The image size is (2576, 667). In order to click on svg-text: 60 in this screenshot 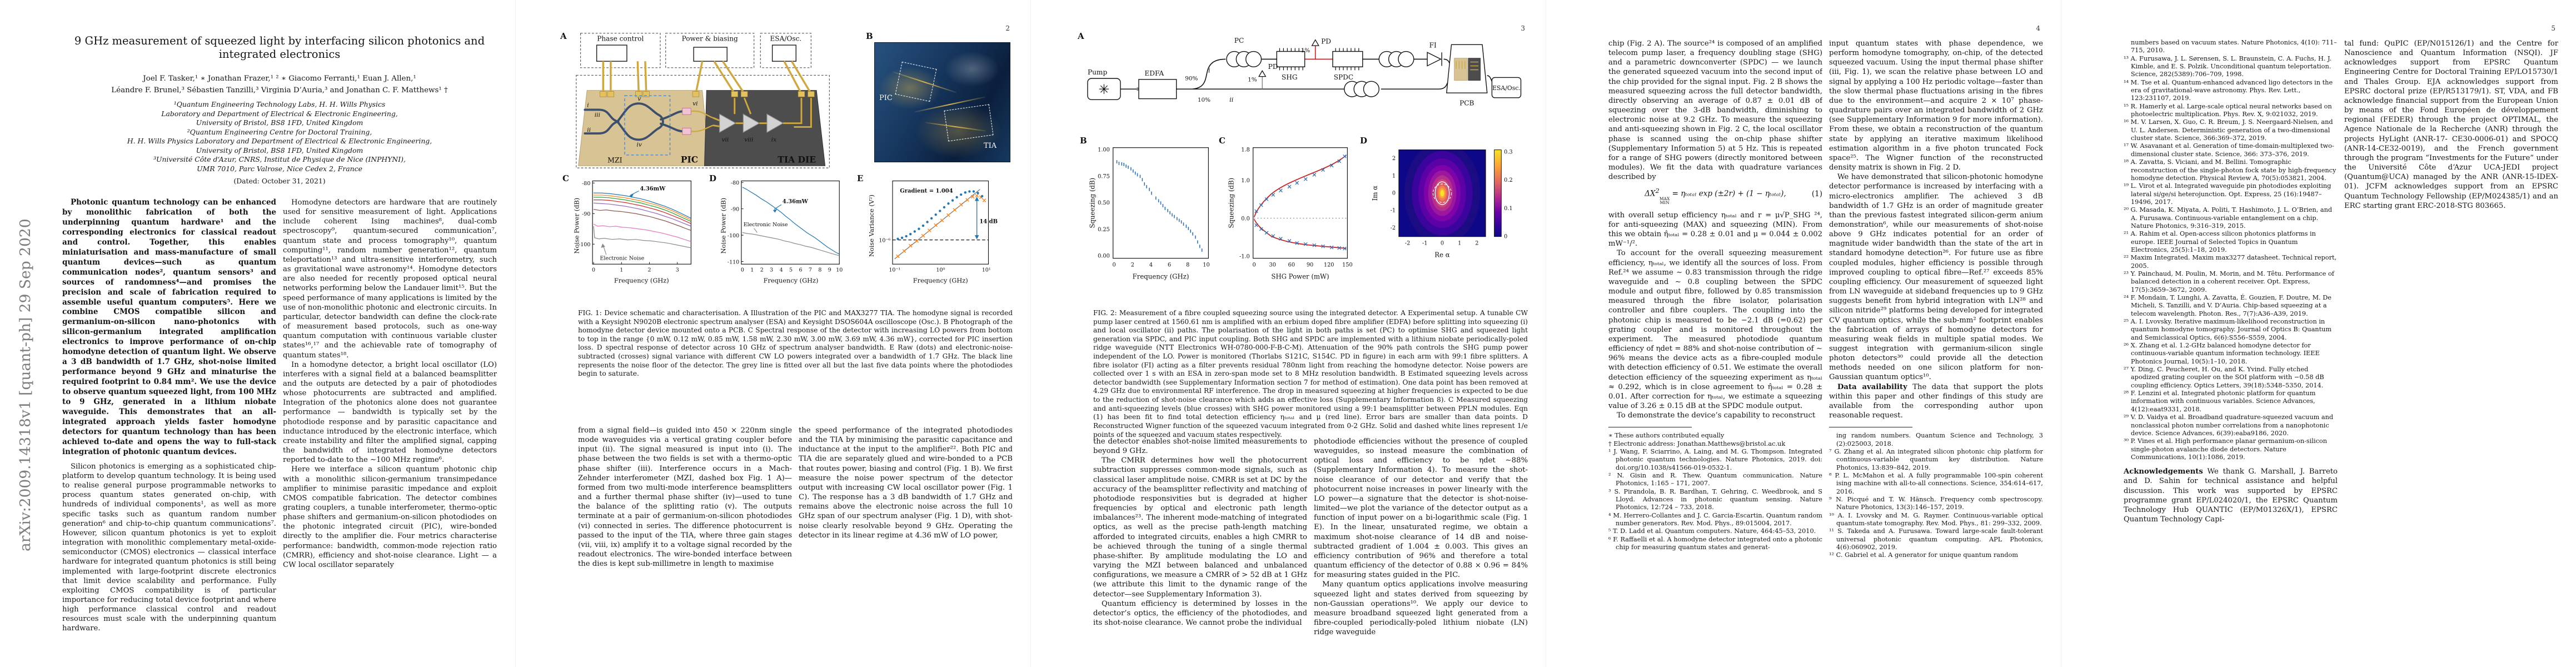, I will do `click(1291, 265)`.